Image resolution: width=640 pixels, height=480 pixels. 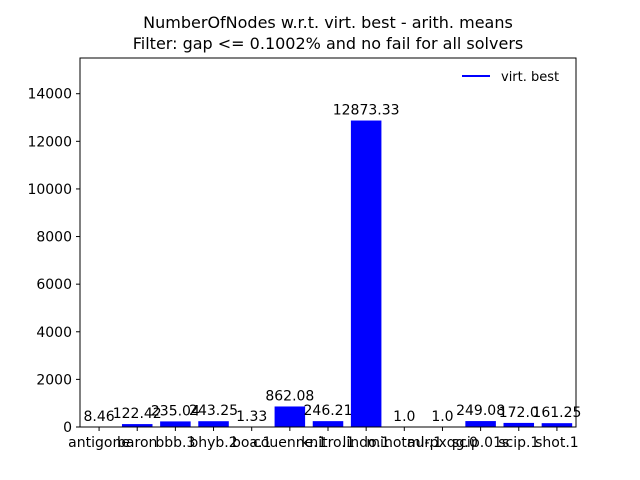 What do you see at coordinates (366, 443) in the screenshot?
I see `x-tick-label-lindo.1: lindo.1` at bounding box center [366, 443].